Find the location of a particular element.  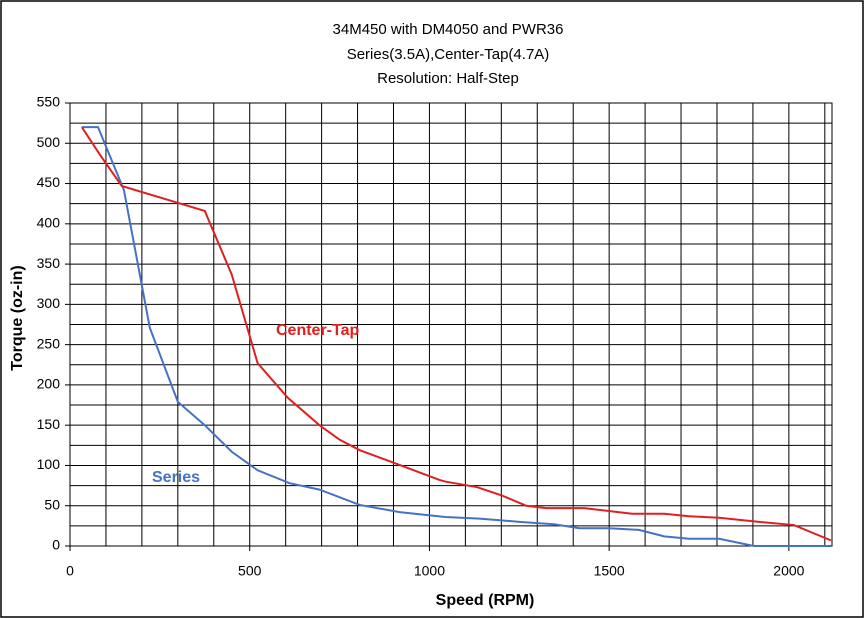

x-tick-label: 0 is located at coordinates (70, 571).